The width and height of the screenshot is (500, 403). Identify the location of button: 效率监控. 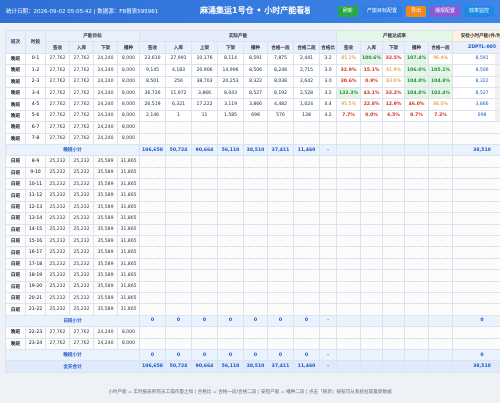
(478, 11).